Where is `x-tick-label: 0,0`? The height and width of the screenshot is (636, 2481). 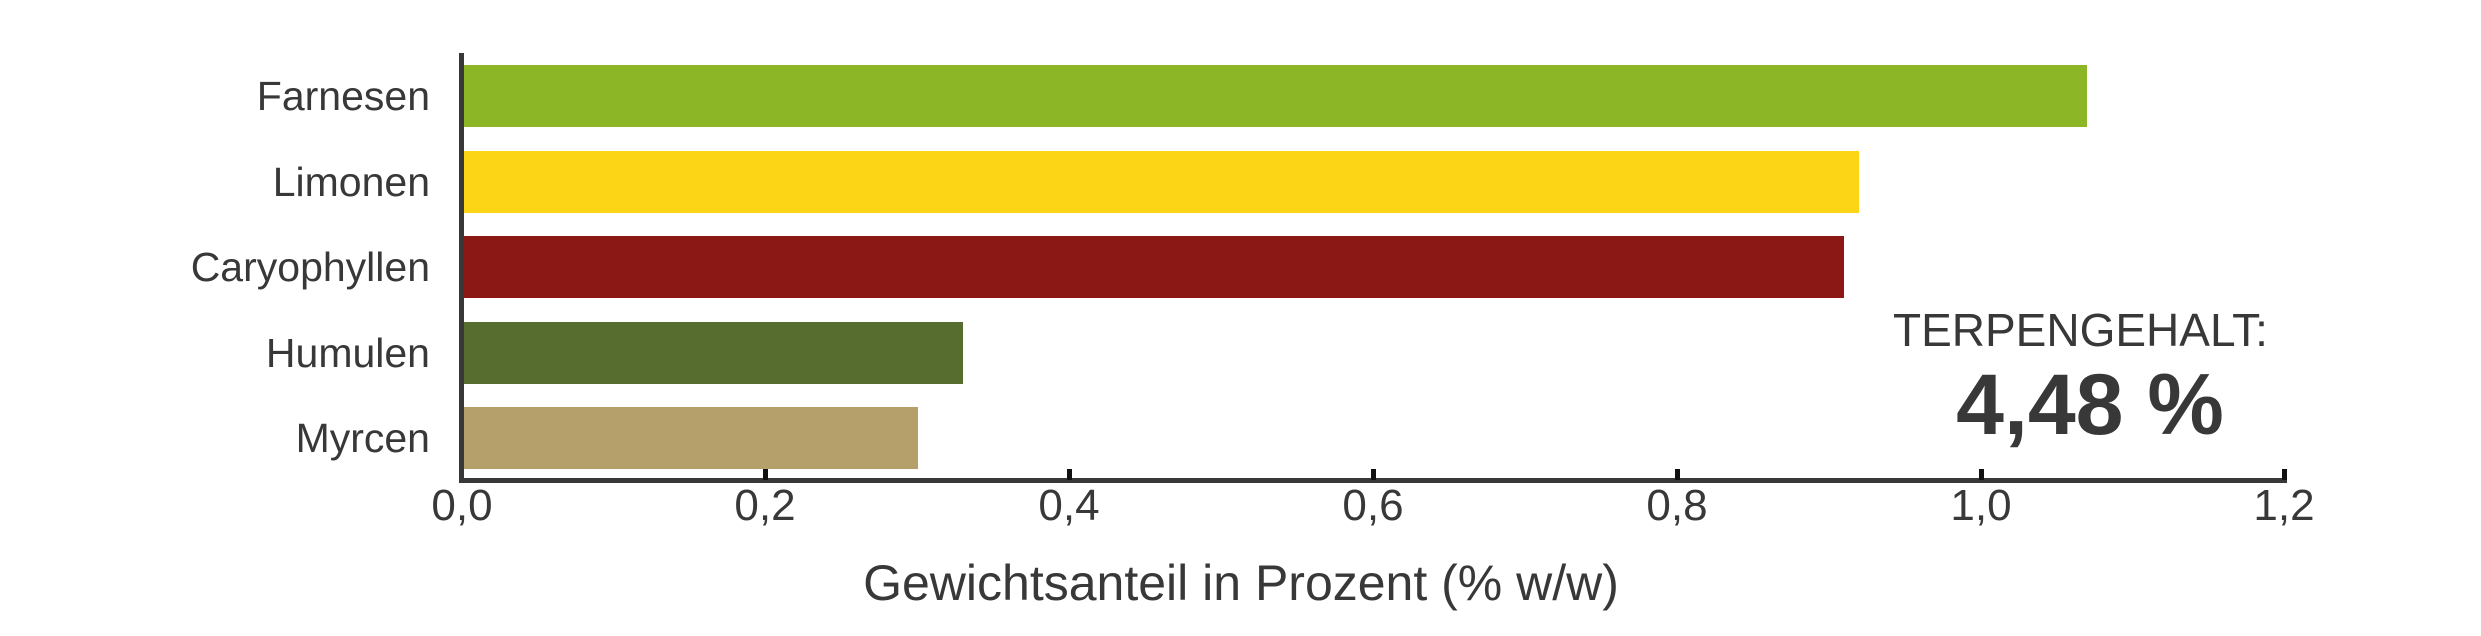 x-tick-label: 0,0 is located at coordinates (462, 505).